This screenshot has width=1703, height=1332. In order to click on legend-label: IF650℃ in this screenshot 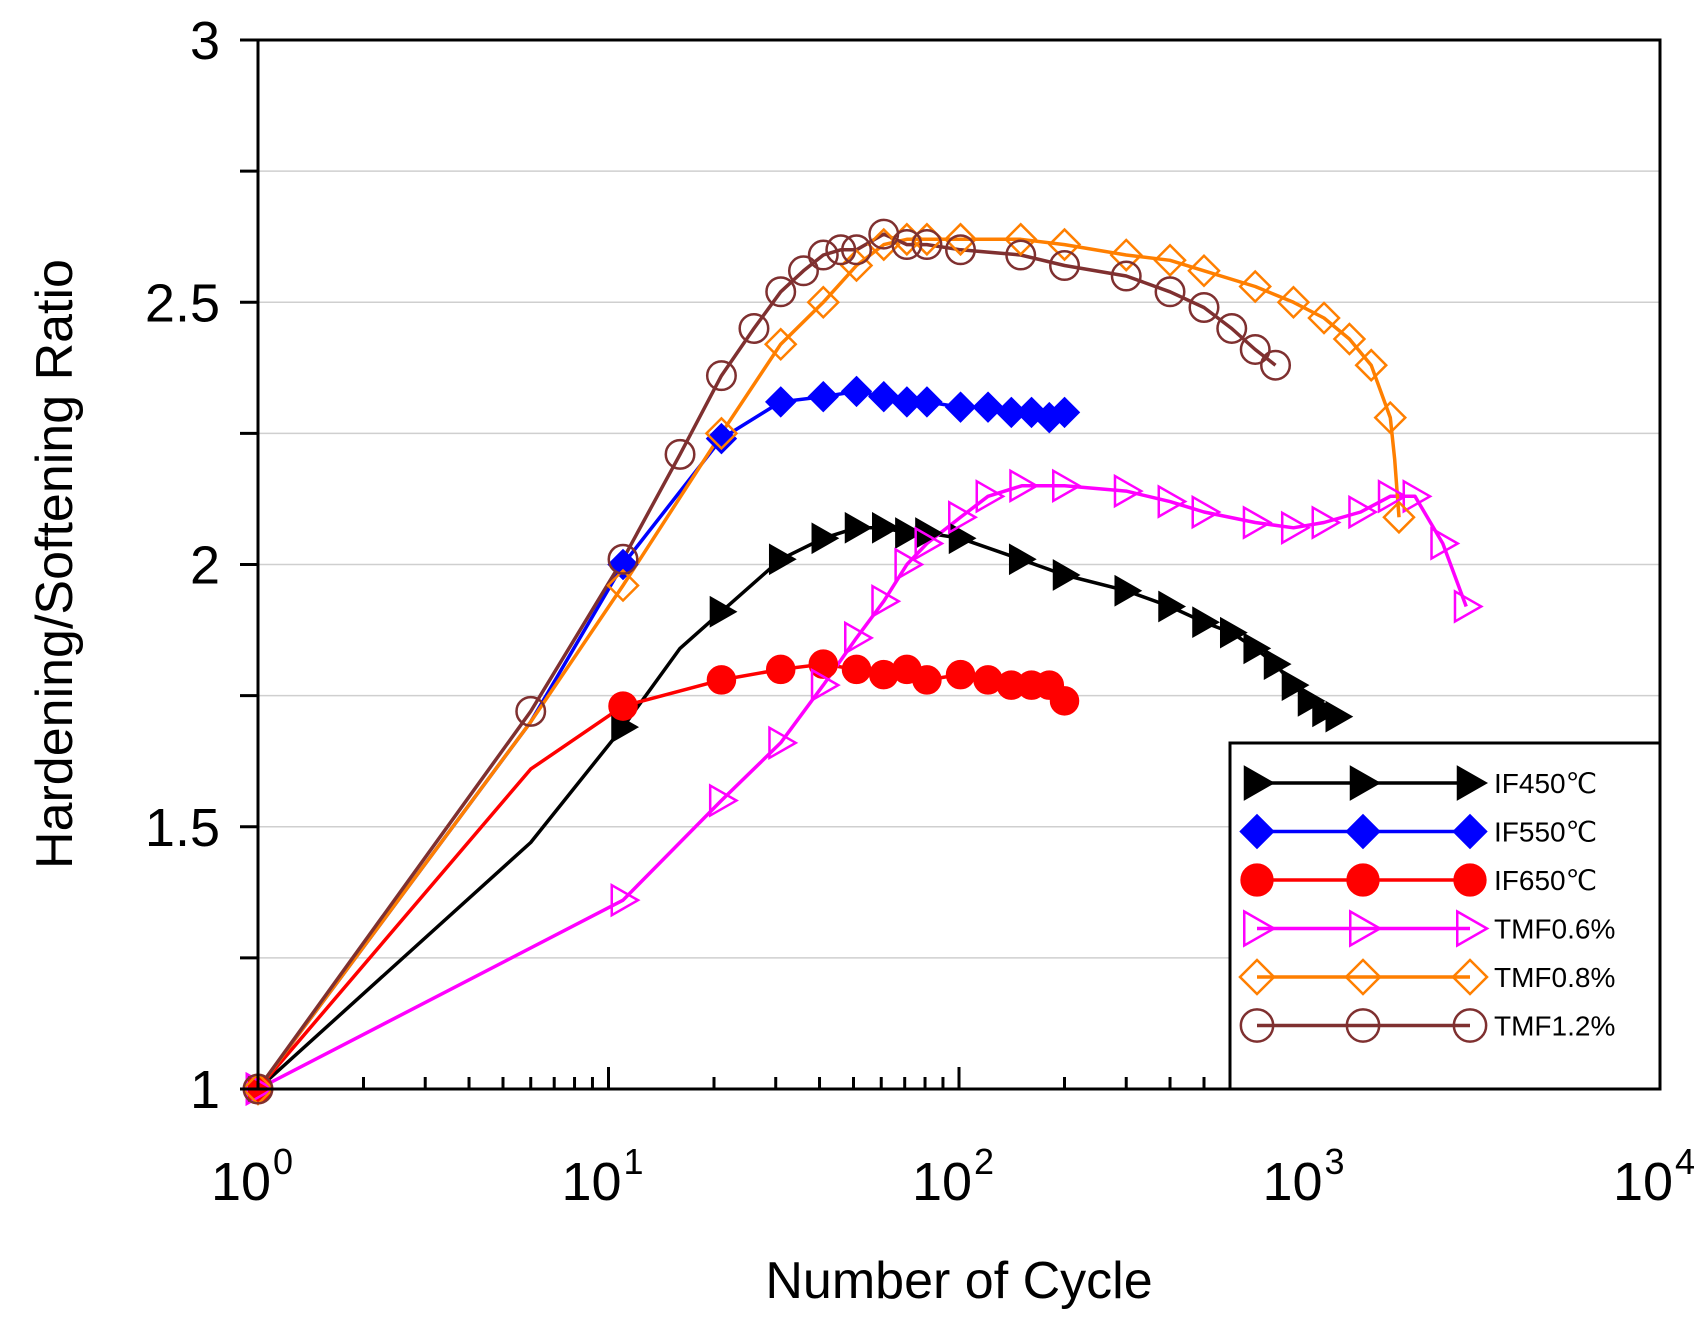, I will do `click(1545, 880)`.